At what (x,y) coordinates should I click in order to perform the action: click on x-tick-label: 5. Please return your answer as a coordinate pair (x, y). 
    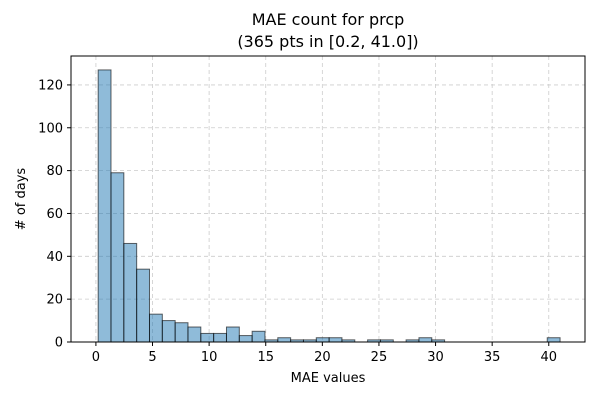
    Looking at the image, I should click on (152, 357).